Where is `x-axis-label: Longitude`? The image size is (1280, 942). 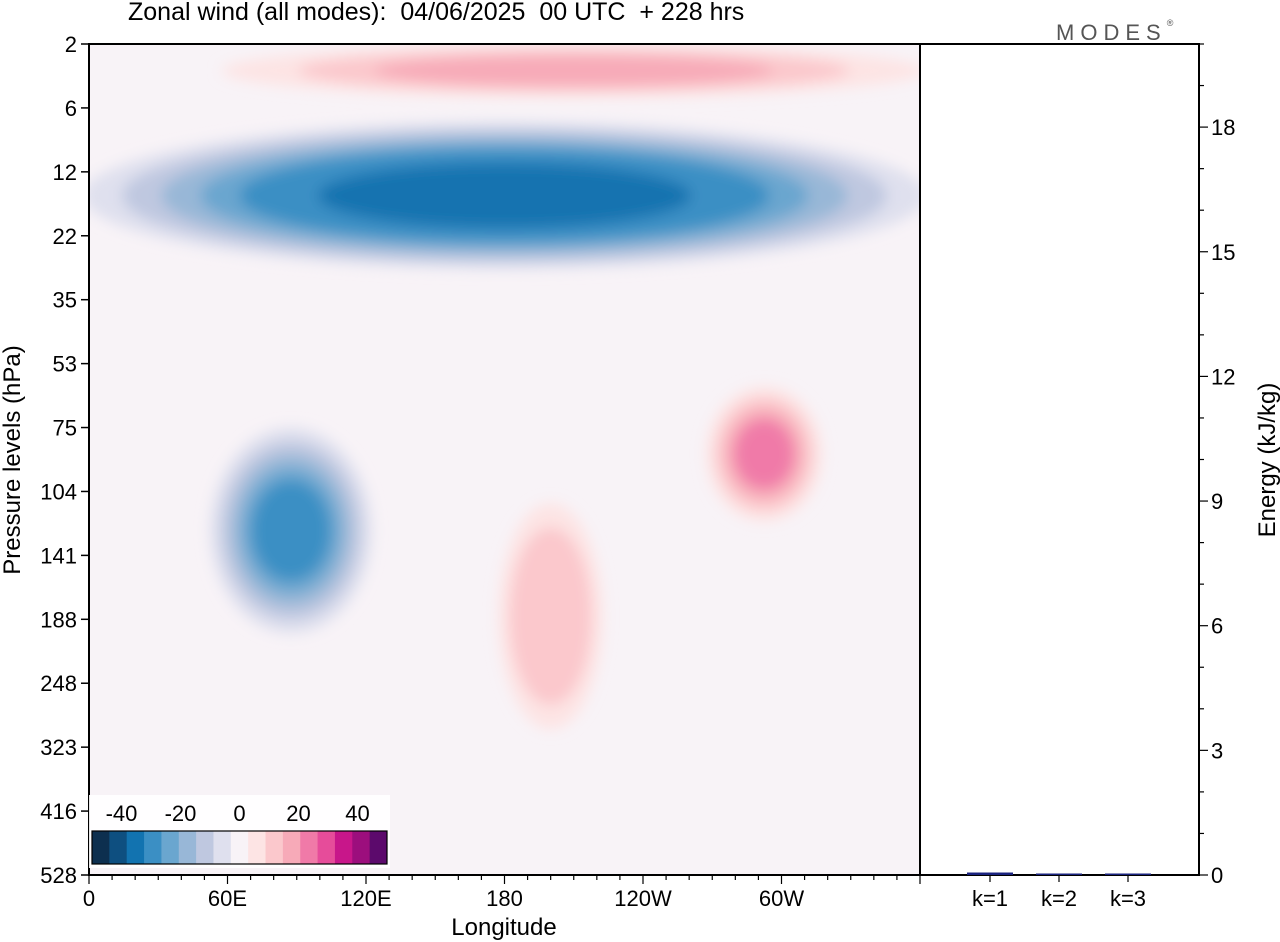 x-axis-label: Longitude is located at coordinates (503, 927).